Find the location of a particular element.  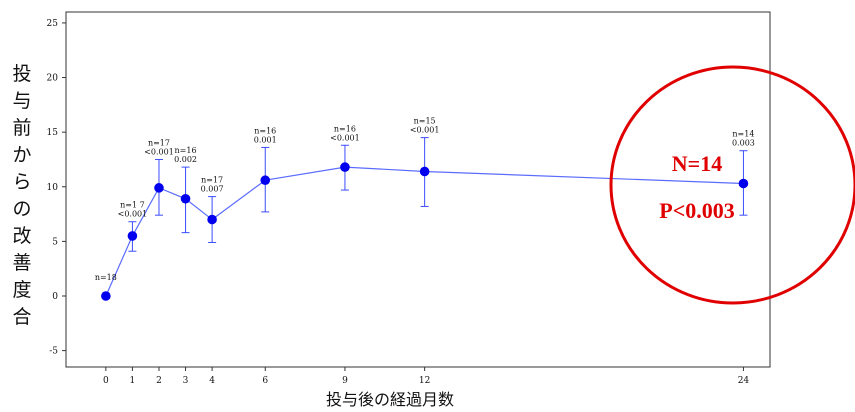

x-axis-ticks: 0 1 2 3 4 6 9 12 24 is located at coordinates (426, 376).